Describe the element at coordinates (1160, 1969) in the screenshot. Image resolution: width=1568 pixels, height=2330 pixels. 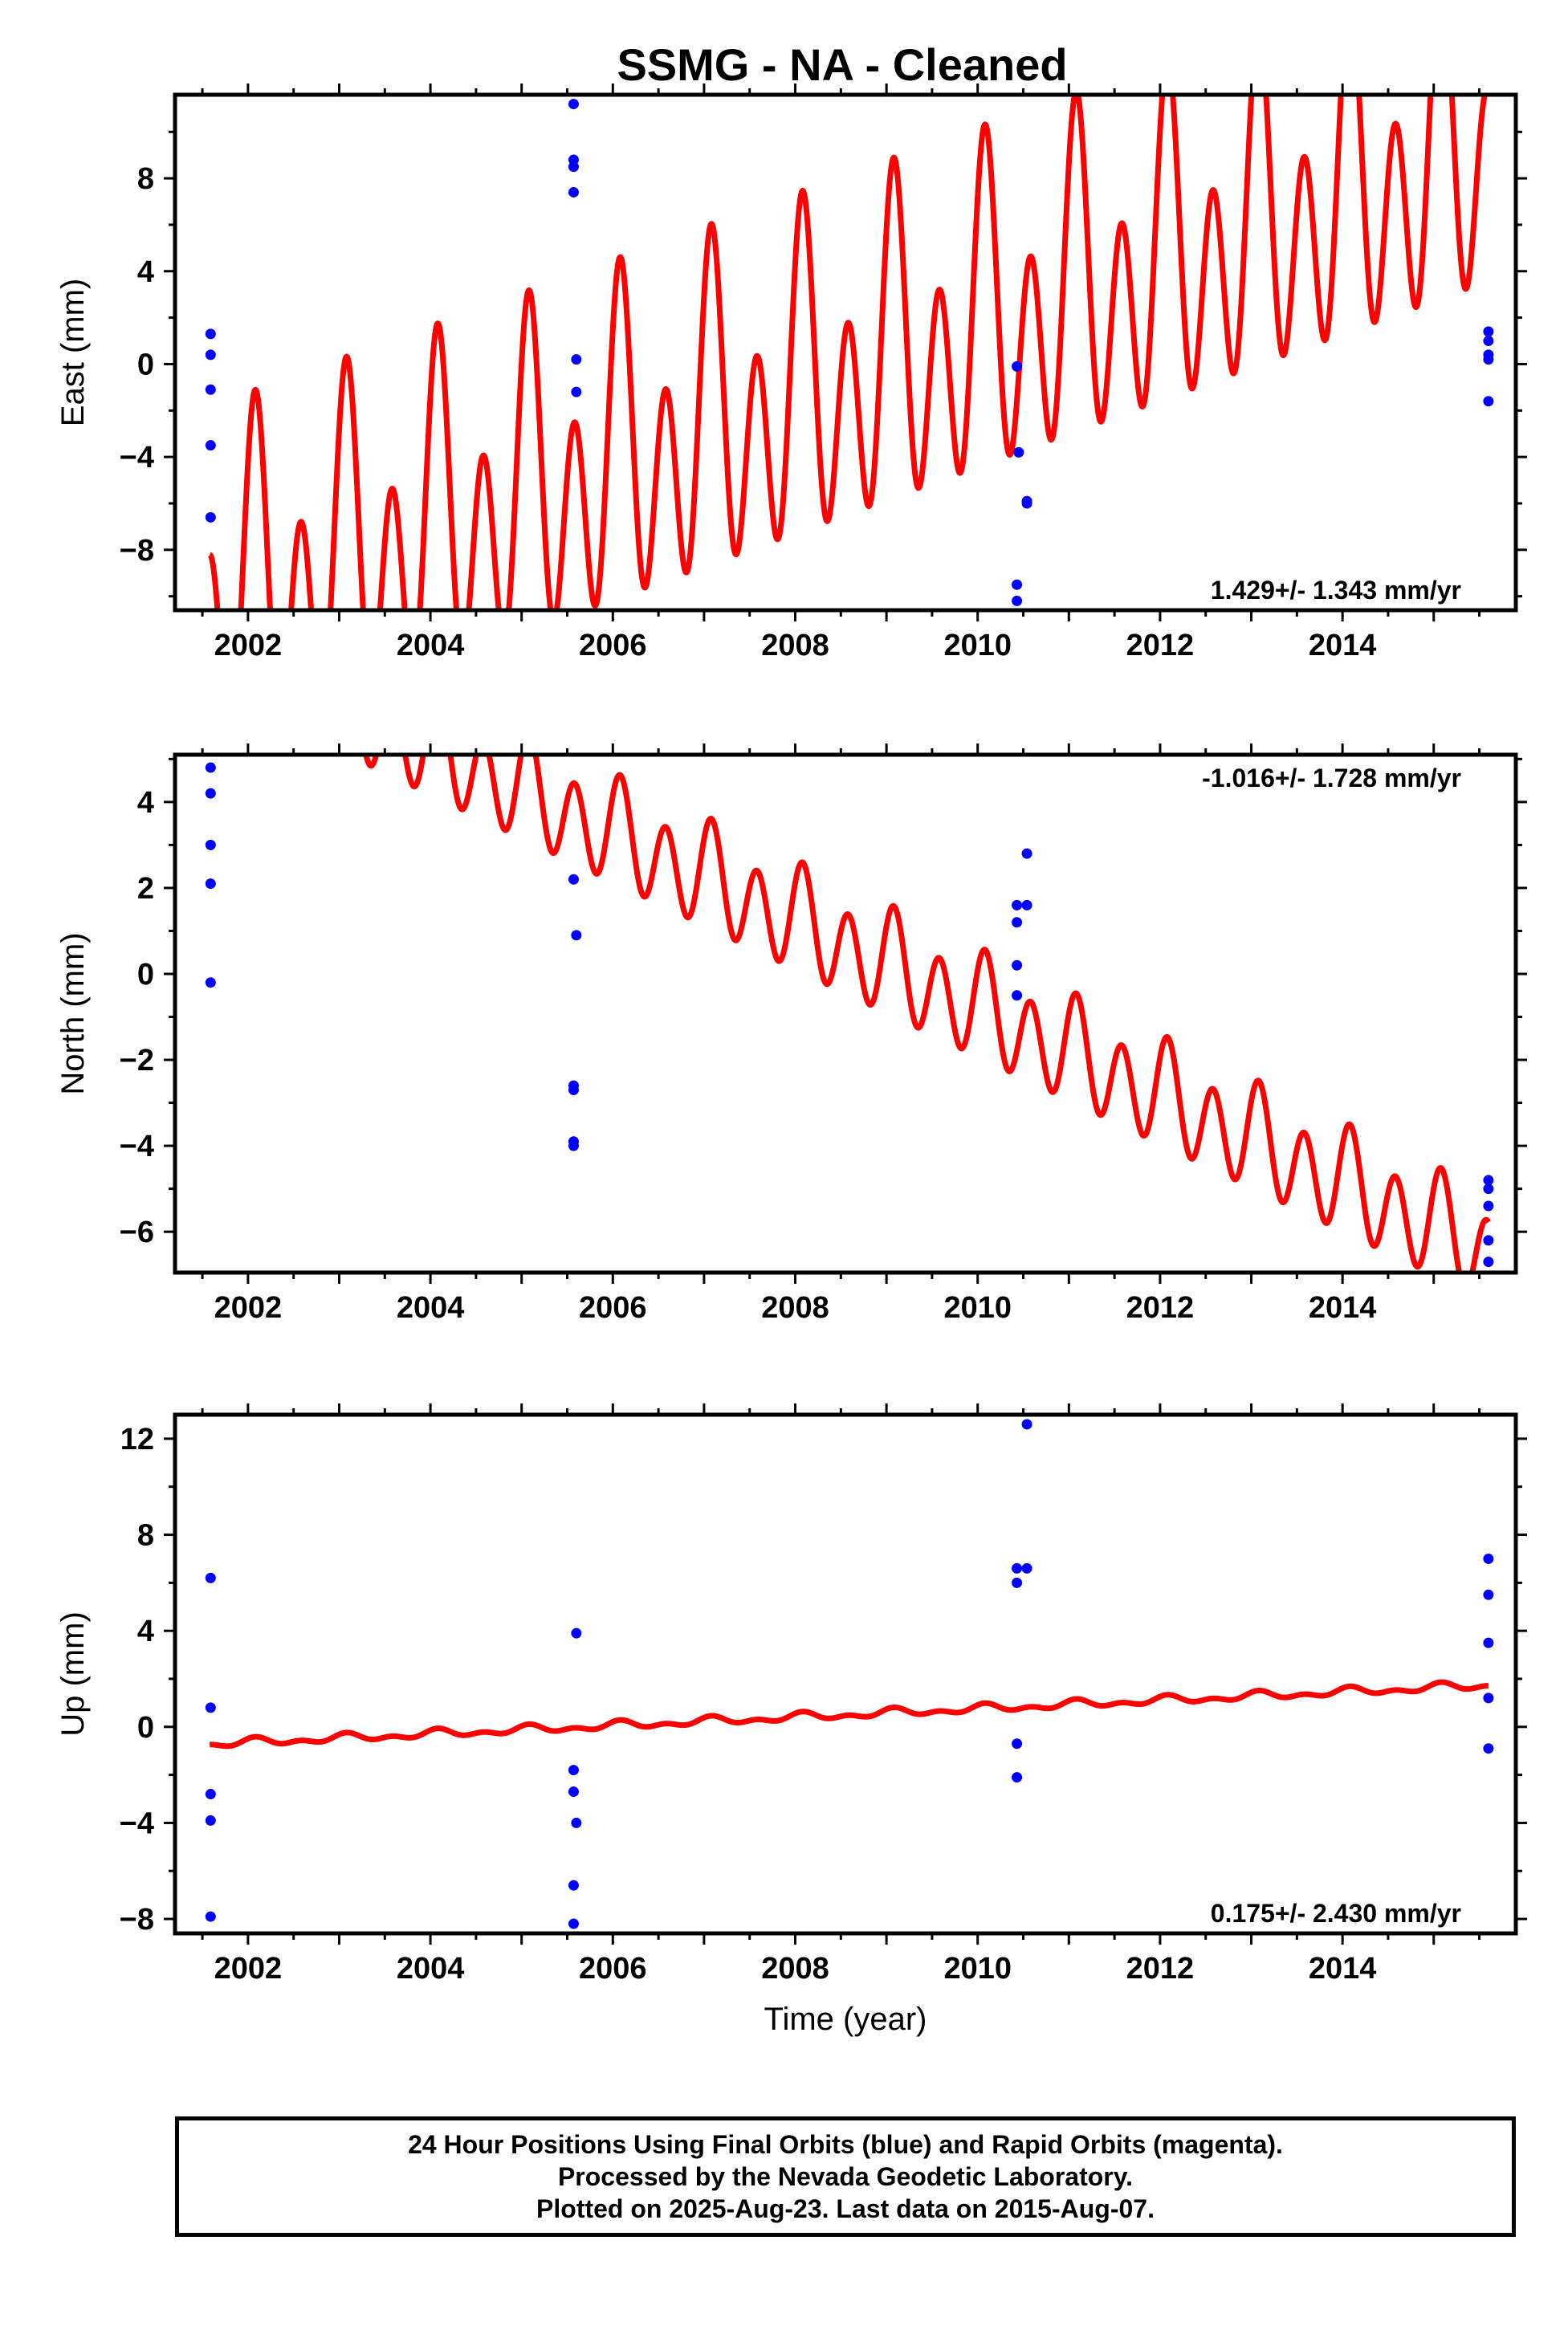
I see `up-x-tick-label: 2012` at that location.